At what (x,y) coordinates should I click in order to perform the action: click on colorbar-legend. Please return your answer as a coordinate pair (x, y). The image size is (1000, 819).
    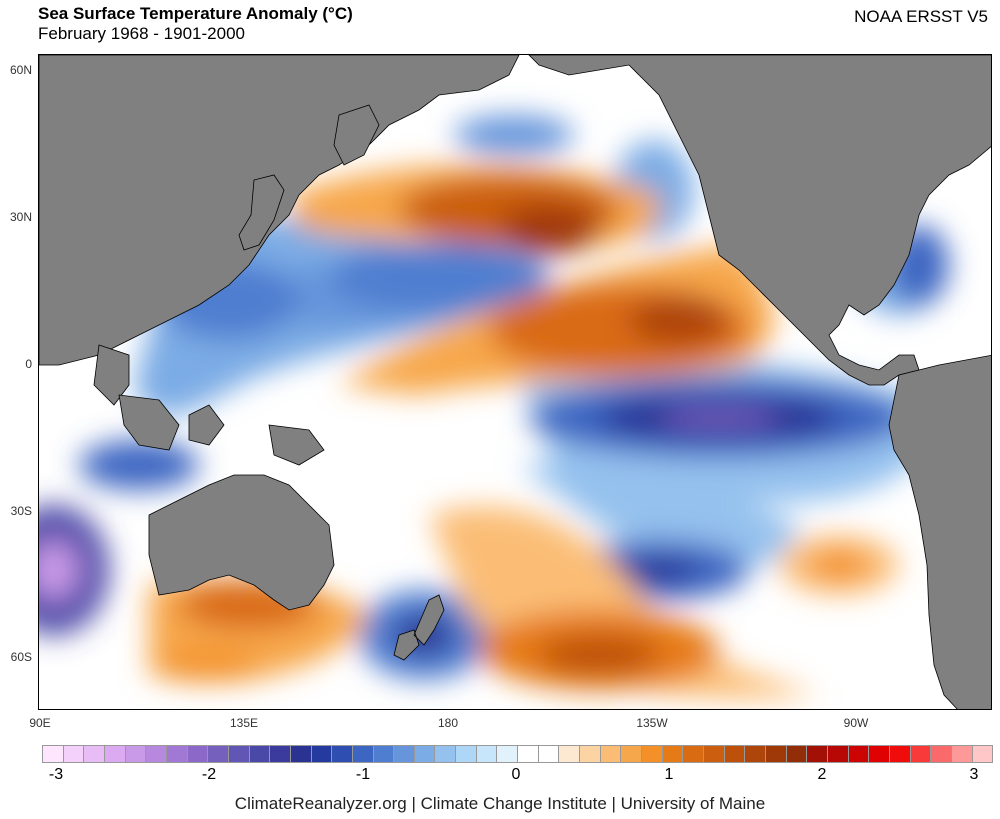
    Looking at the image, I should click on (518, 754).